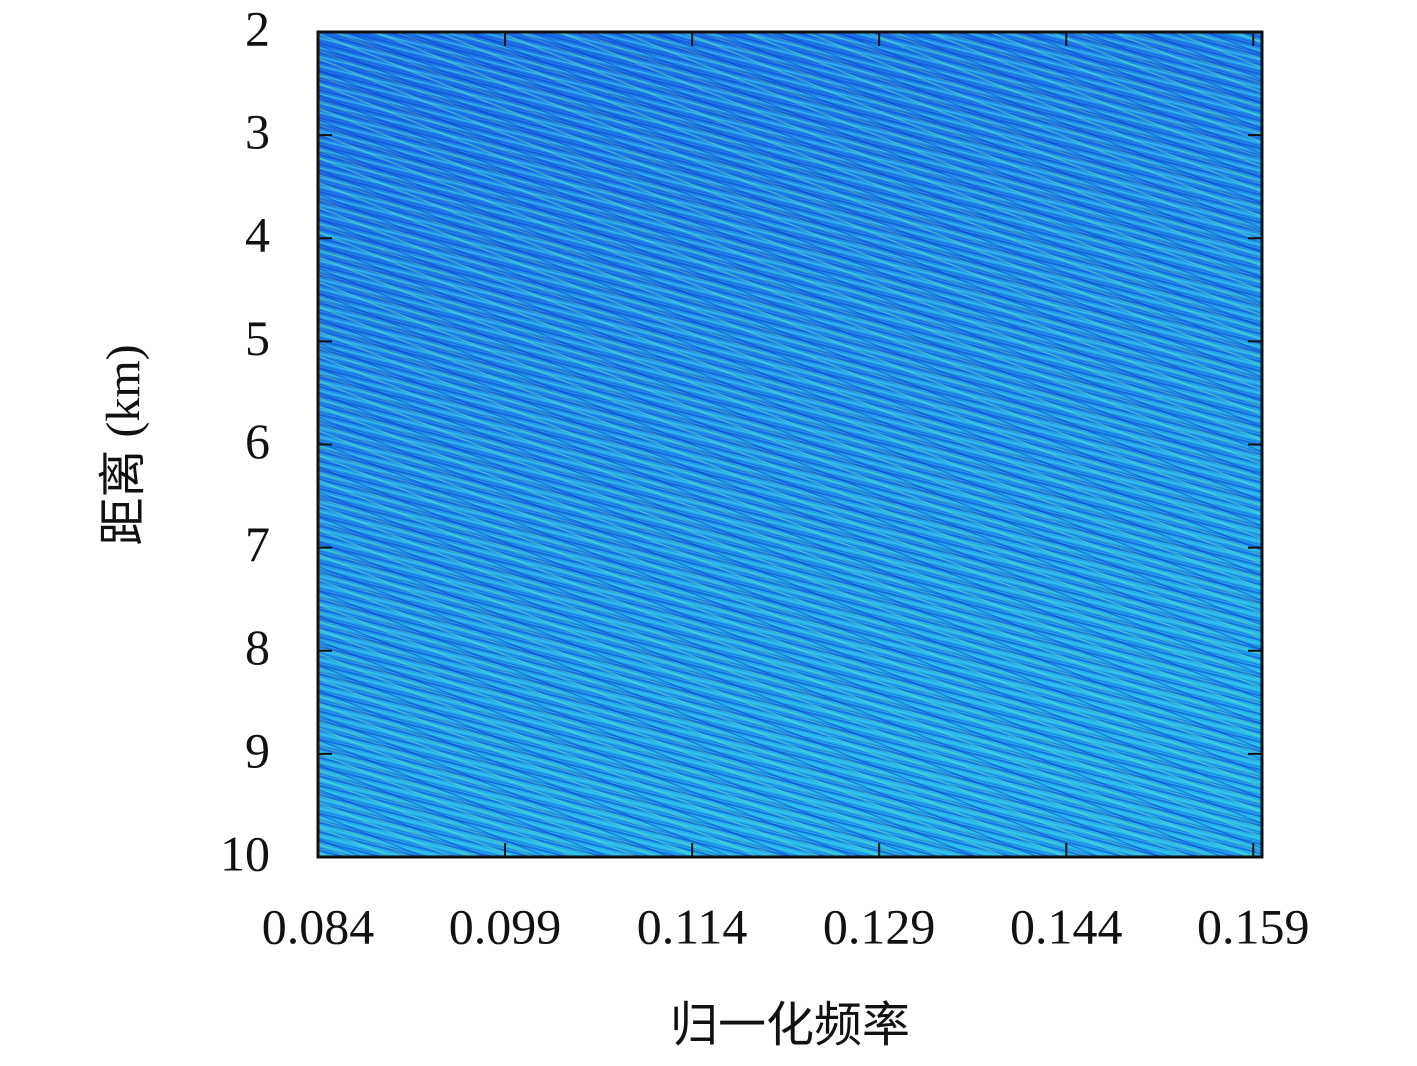 The image size is (1417, 1066). Describe the element at coordinates (318, 926) in the screenshot. I see `x-tick-label: 0.084` at that location.